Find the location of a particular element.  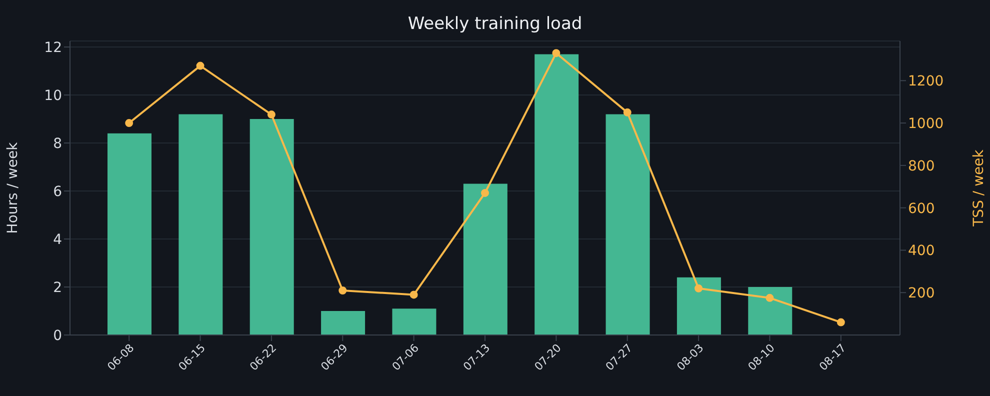

y-tick-label: 4 is located at coordinates (57, 240).